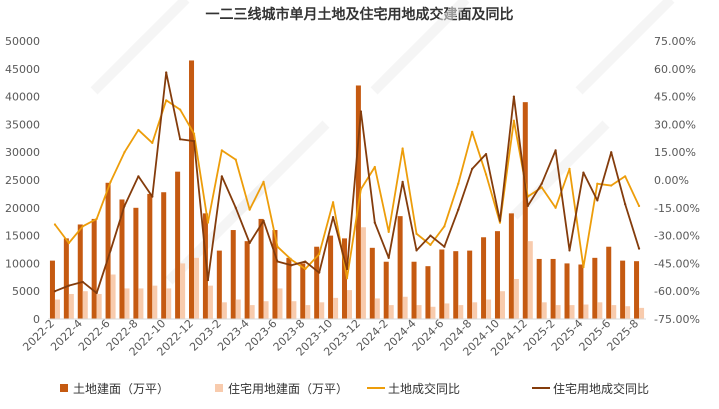 The height and width of the screenshot is (409, 719). What do you see at coordinates (288, 388) in the screenshot?
I see `legend-label: 住宅用地建面（万平）` at bounding box center [288, 388].